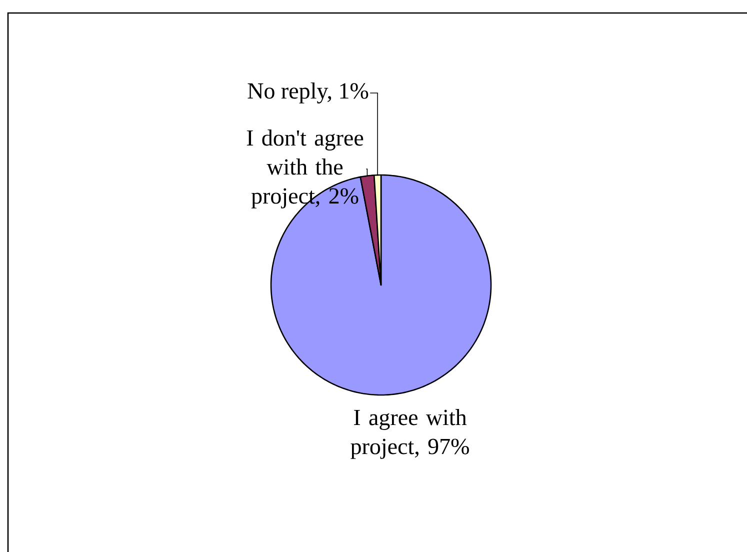 This screenshot has height=552, width=747. I want to click on slice-label: I agree with project, 97%, so click(409, 434).